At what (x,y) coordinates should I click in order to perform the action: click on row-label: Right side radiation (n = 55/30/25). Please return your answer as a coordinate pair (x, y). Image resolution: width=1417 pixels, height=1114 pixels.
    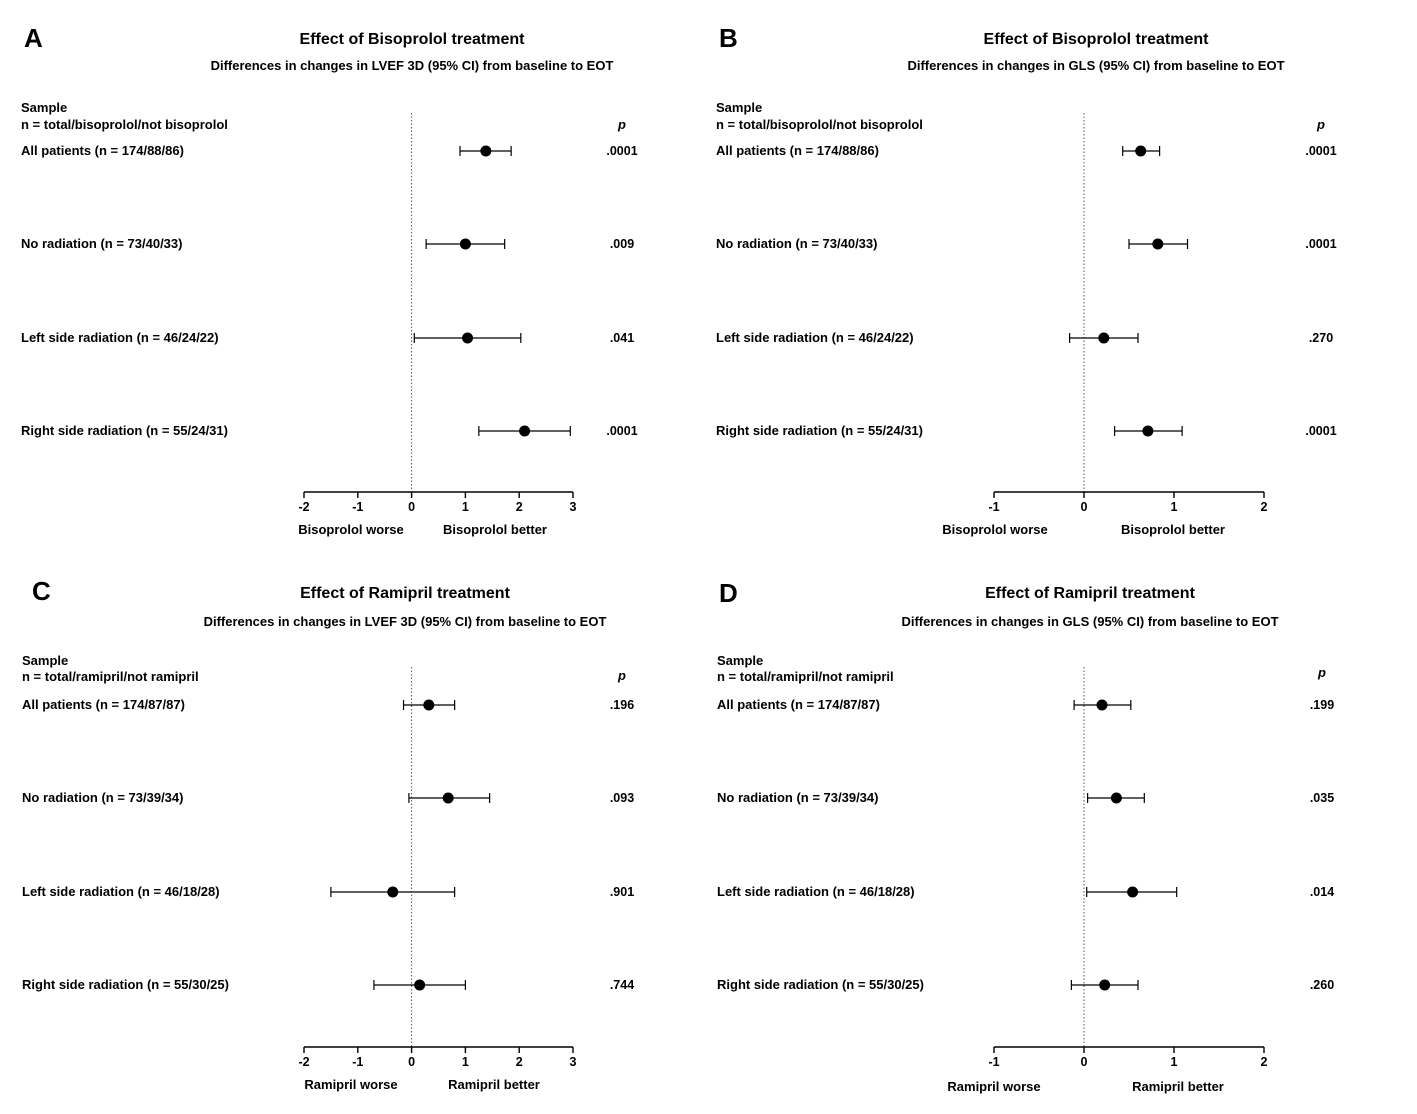
    Looking at the image, I should click on (820, 984).